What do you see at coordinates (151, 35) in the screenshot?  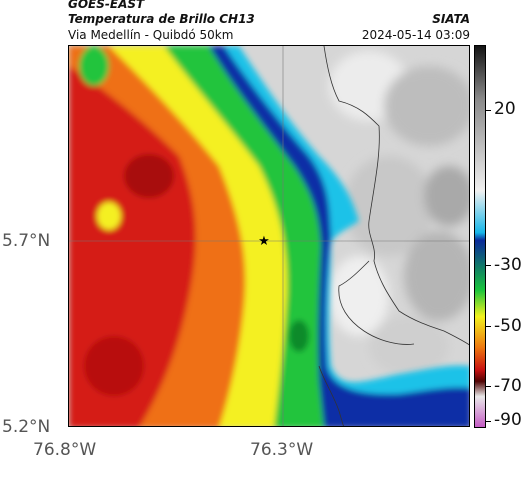 I see `subtitle-route: Via Medellín - Quibdó 50km` at bounding box center [151, 35].